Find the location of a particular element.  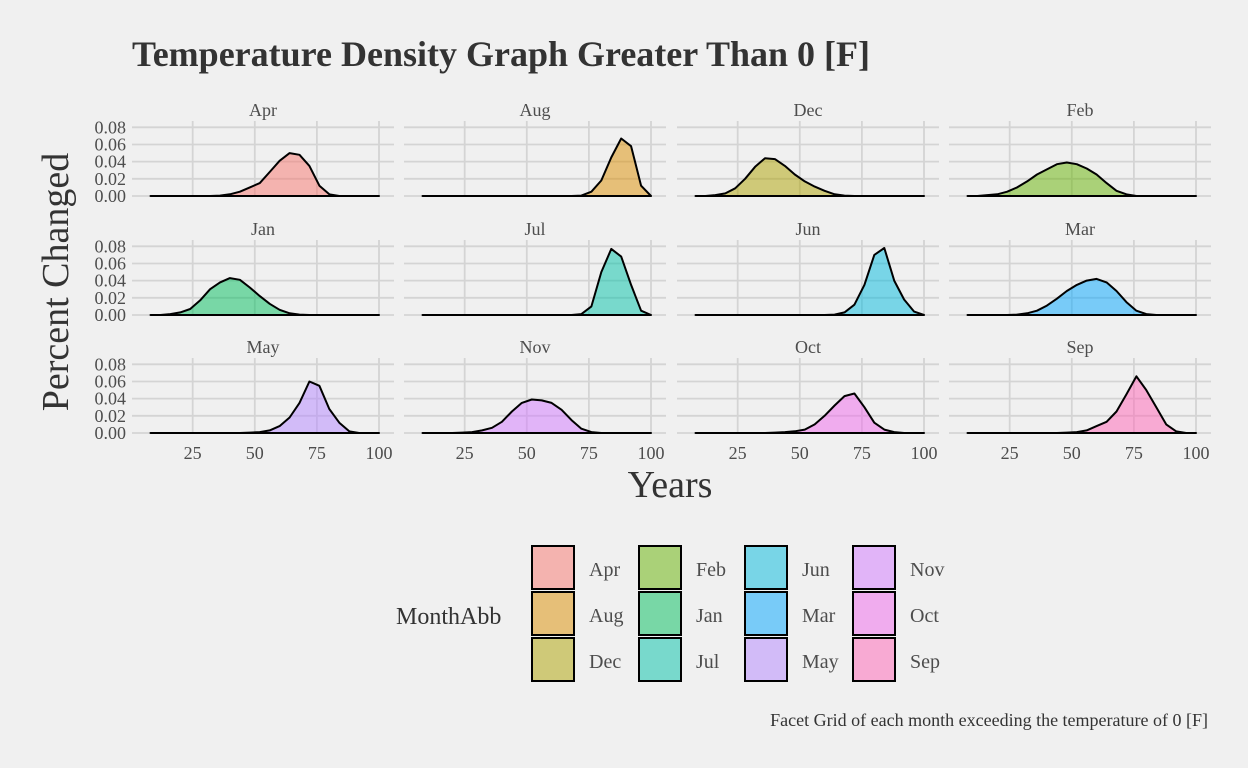

legend-label: Nov is located at coordinates (927, 570).